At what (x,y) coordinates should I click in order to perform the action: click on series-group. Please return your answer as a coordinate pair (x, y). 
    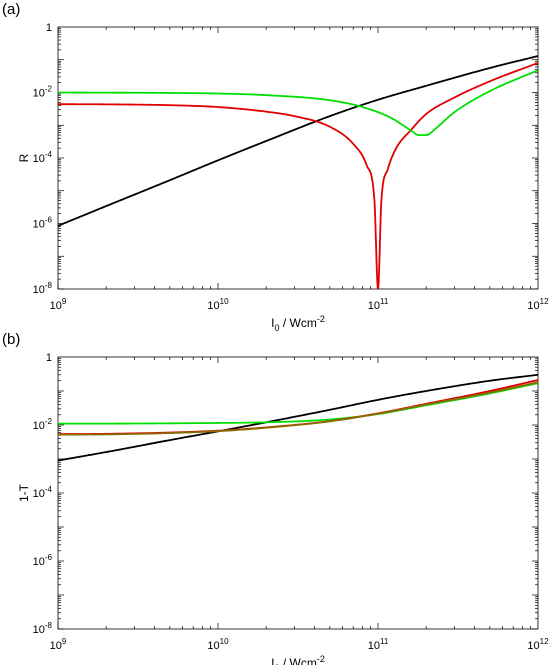
    Looking at the image, I should click on (298, 417).